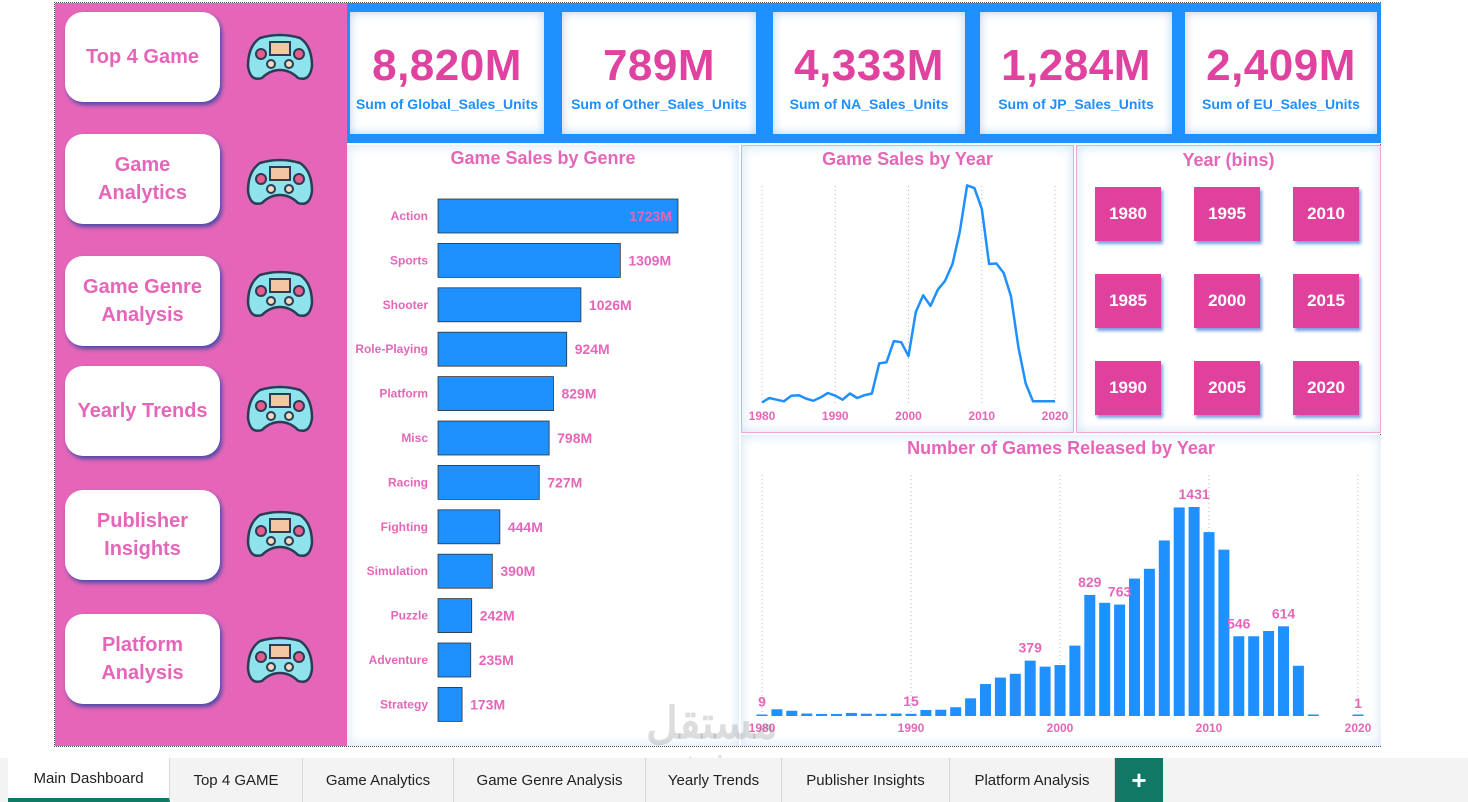 The height and width of the screenshot is (802, 1468). Describe the element at coordinates (1128, 301) in the screenshot. I see `year-bin-1985: 1985` at that location.